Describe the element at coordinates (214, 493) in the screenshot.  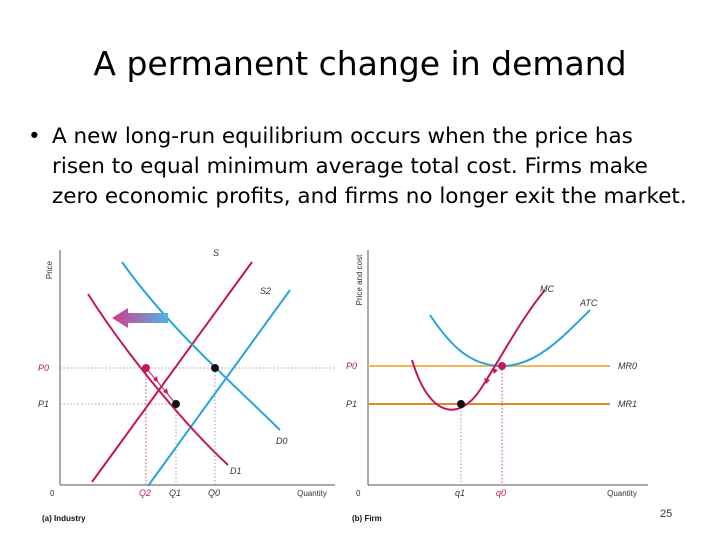
I see `label-q0: Q0` at that location.